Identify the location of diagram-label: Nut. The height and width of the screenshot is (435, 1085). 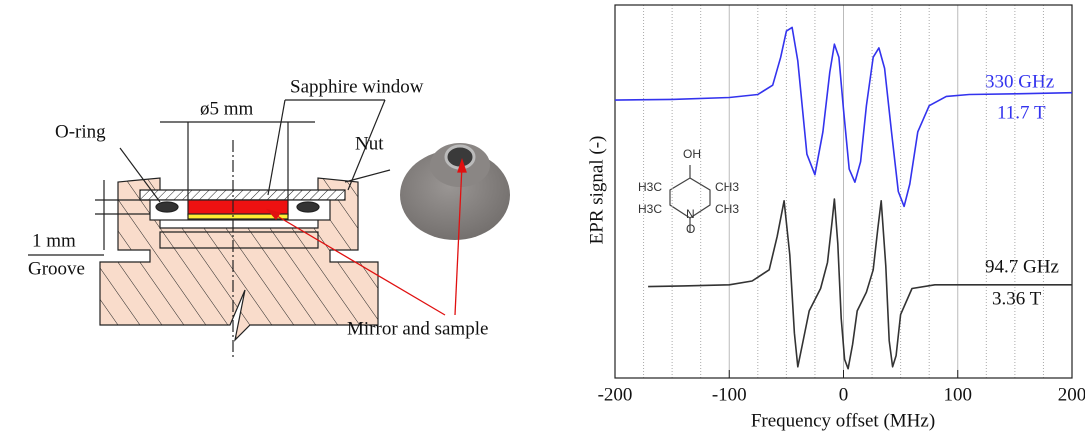
(369, 143).